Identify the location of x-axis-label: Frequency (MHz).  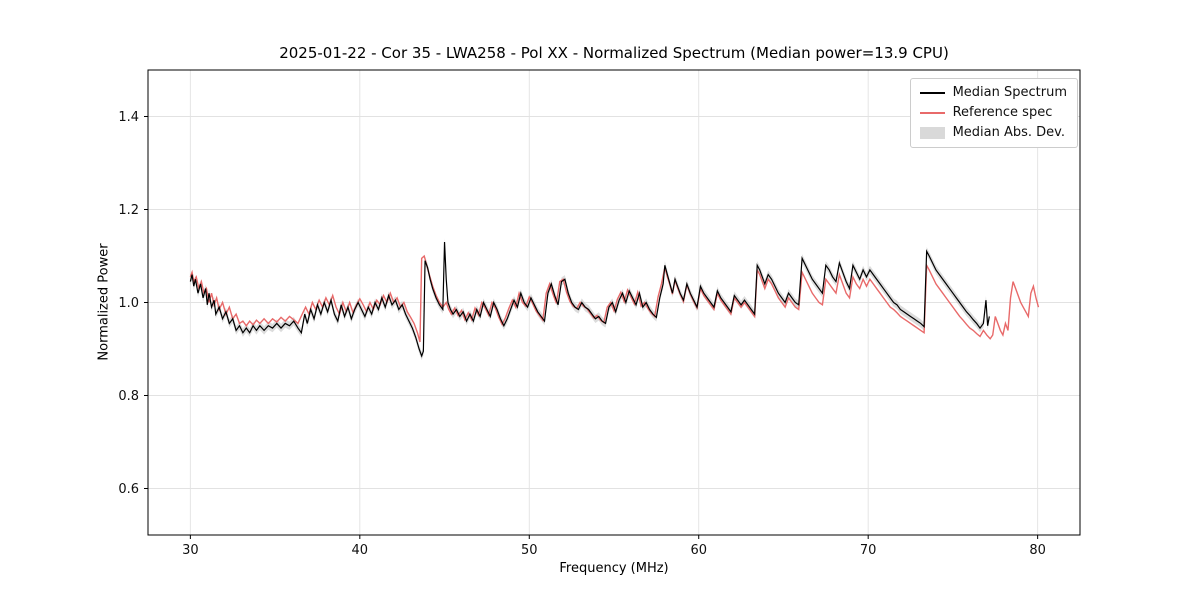
(614, 568).